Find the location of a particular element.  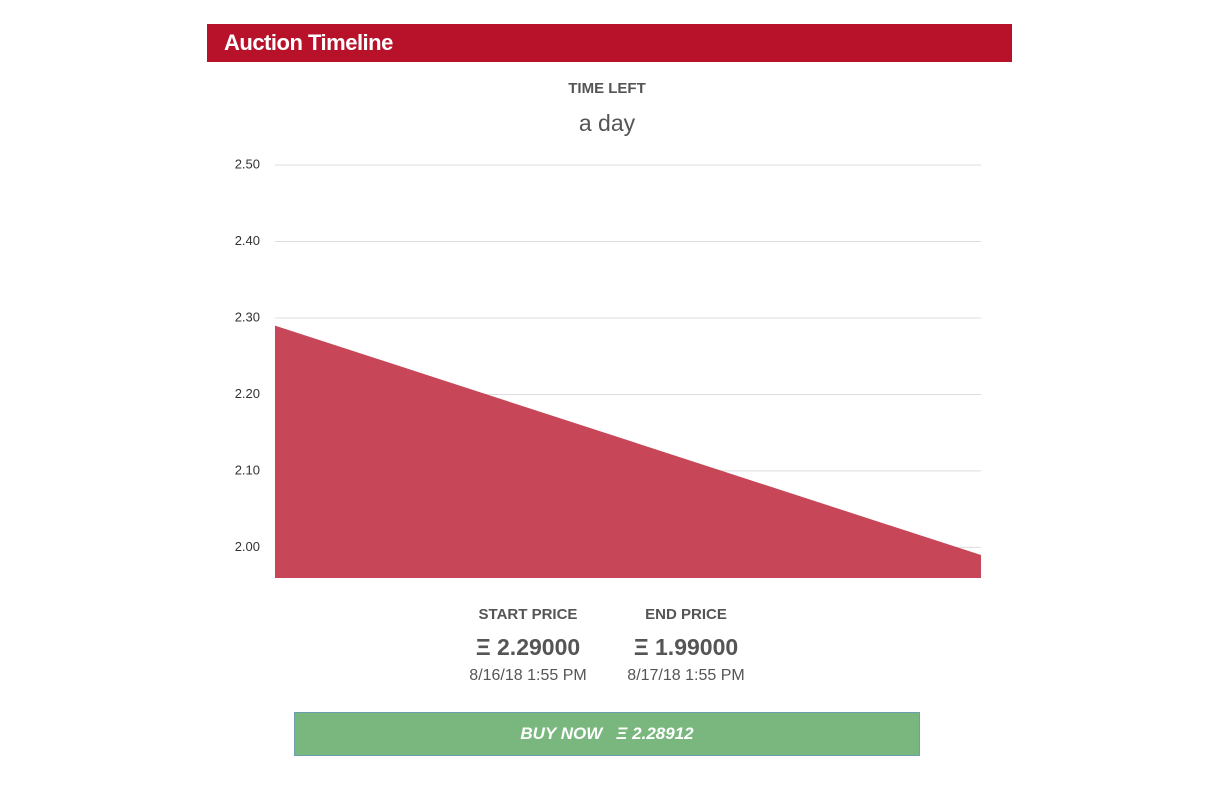

end-price: Ξ 1.99000 is located at coordinates (686, 647).